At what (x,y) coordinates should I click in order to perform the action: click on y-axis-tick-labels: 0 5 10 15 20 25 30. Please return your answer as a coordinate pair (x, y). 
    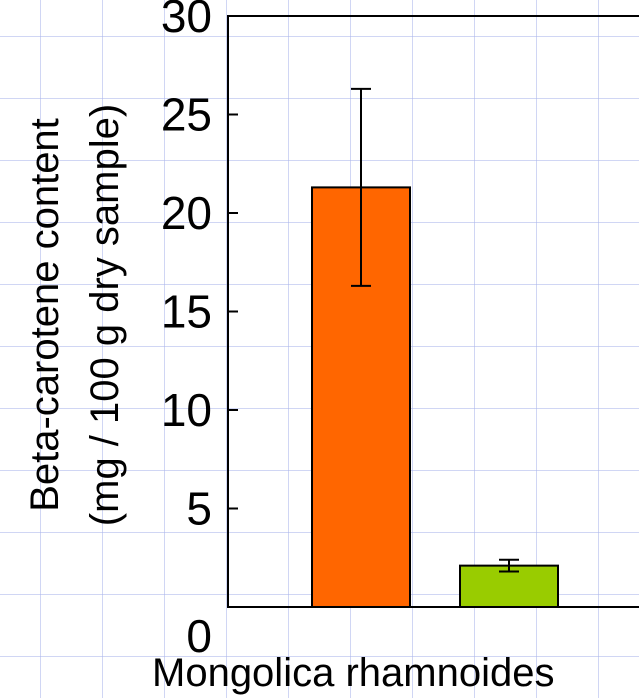
    Looking at the image, I should click on (186, 331).